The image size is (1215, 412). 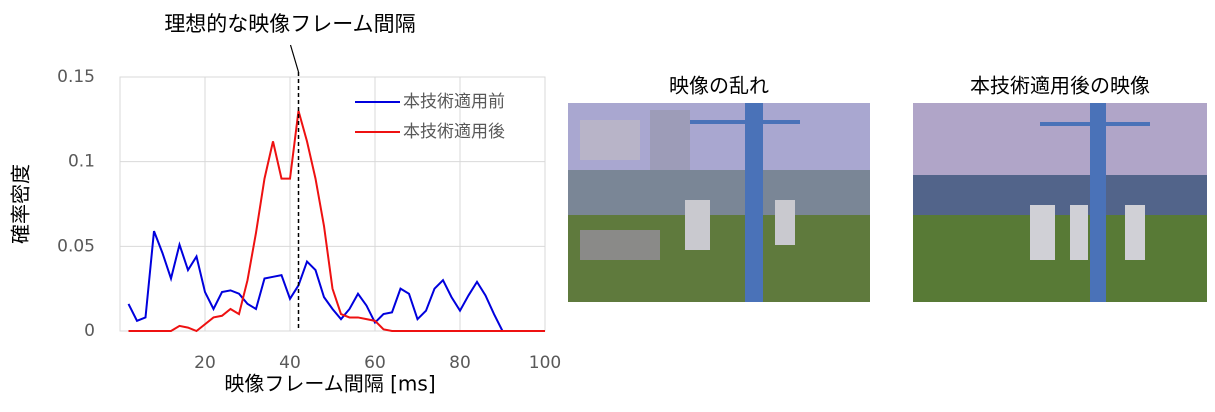 I want to click on x-tick-label: 100, so click(x=545, y=363).